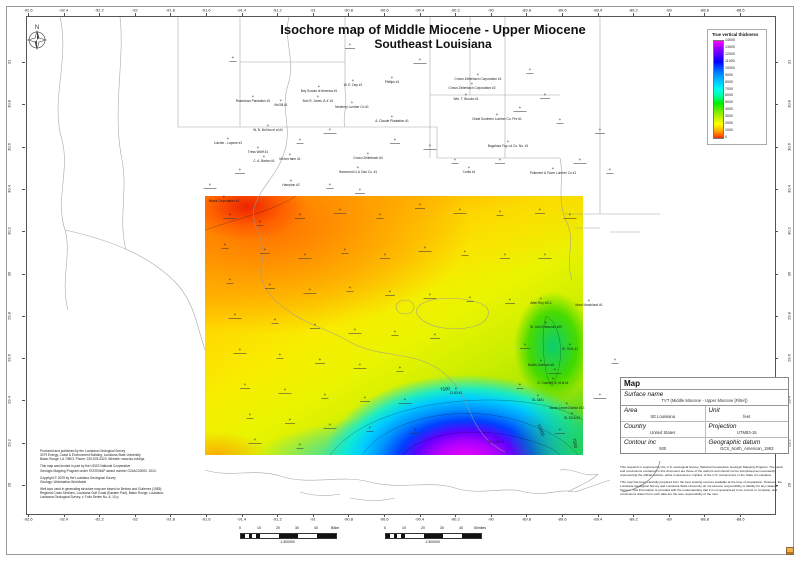  I want to click on legend-title: True vertical thickness, so click(735, 34).